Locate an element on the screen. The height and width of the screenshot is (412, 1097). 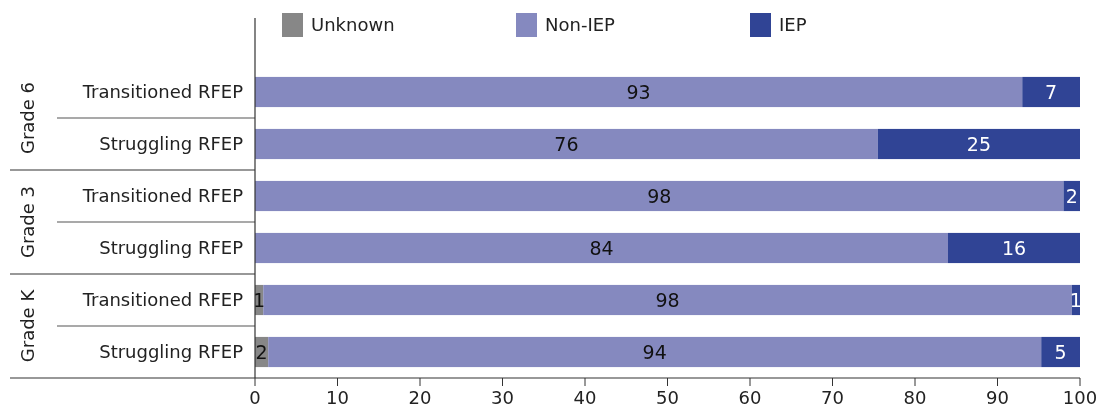
data-label: 76 is located at coordinates (566, 143).